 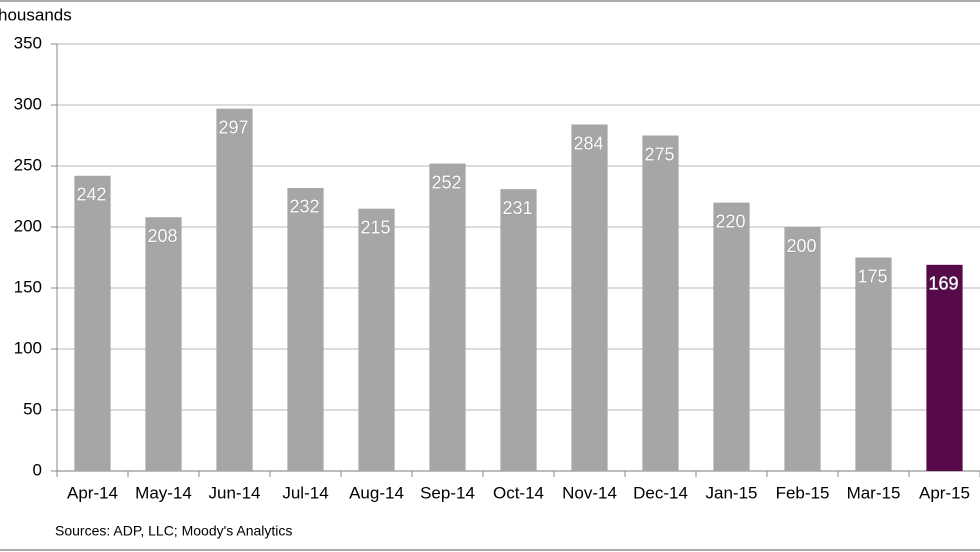 I want to click on value-label: 297, so click(x=233, y=127).